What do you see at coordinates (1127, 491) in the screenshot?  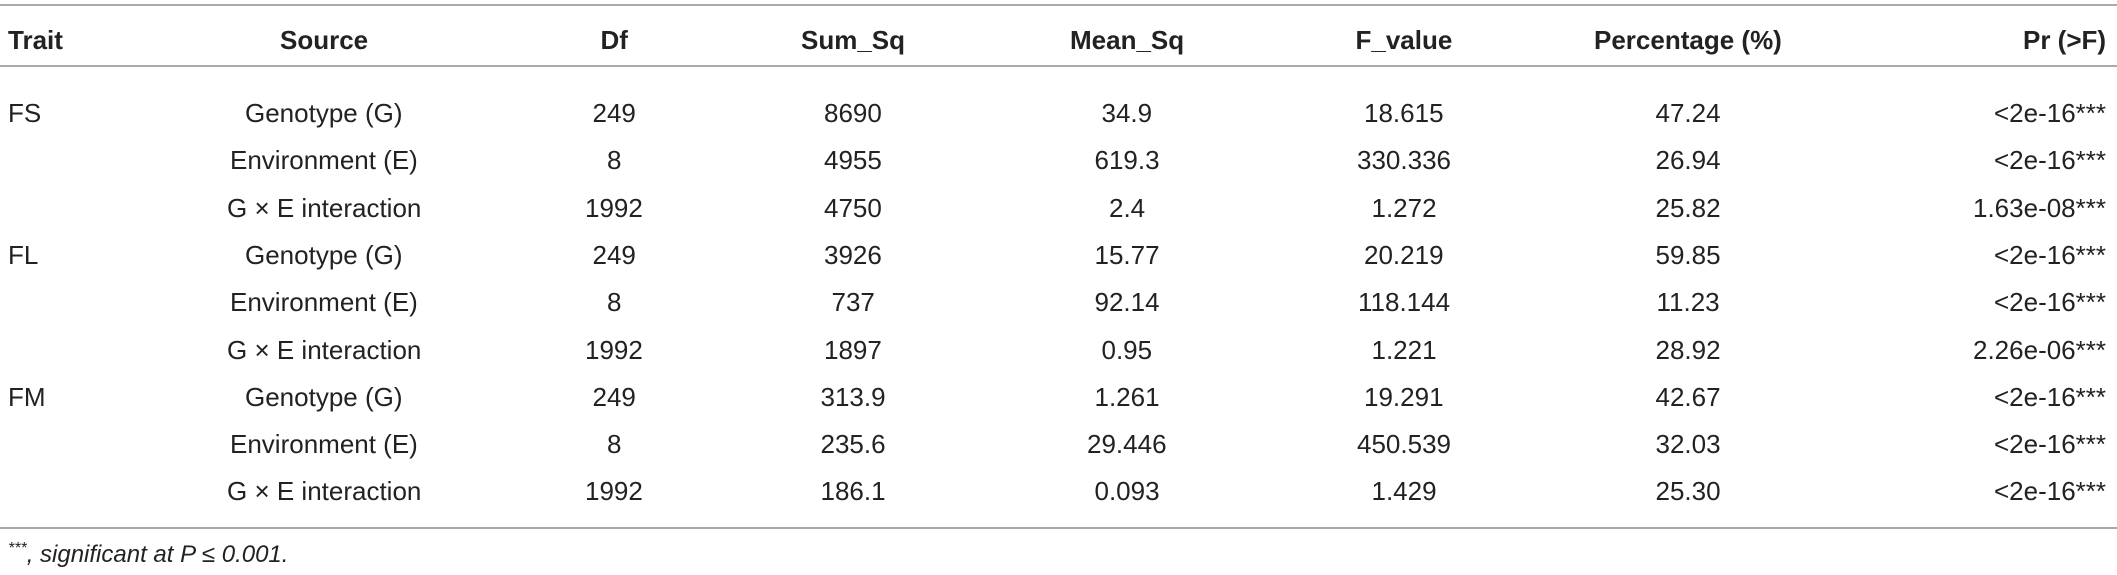 I see `data-cell: 0.093` at bounding box center [1127, 491].